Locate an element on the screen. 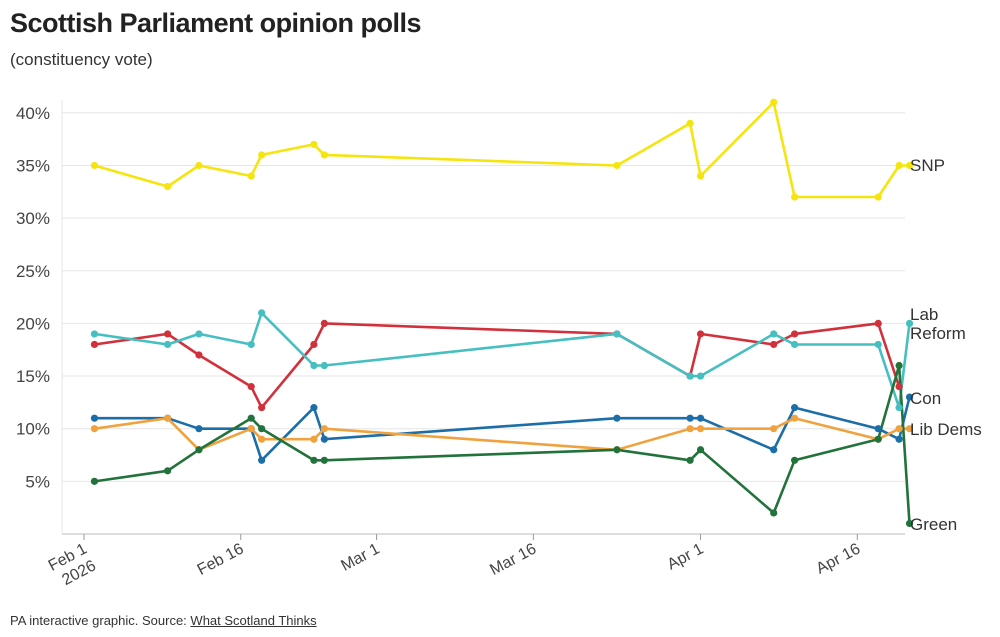 The width and height of the screenshot is (1000, 637). x-tick-text: Mar 16 is located at coordinates (513, 559).